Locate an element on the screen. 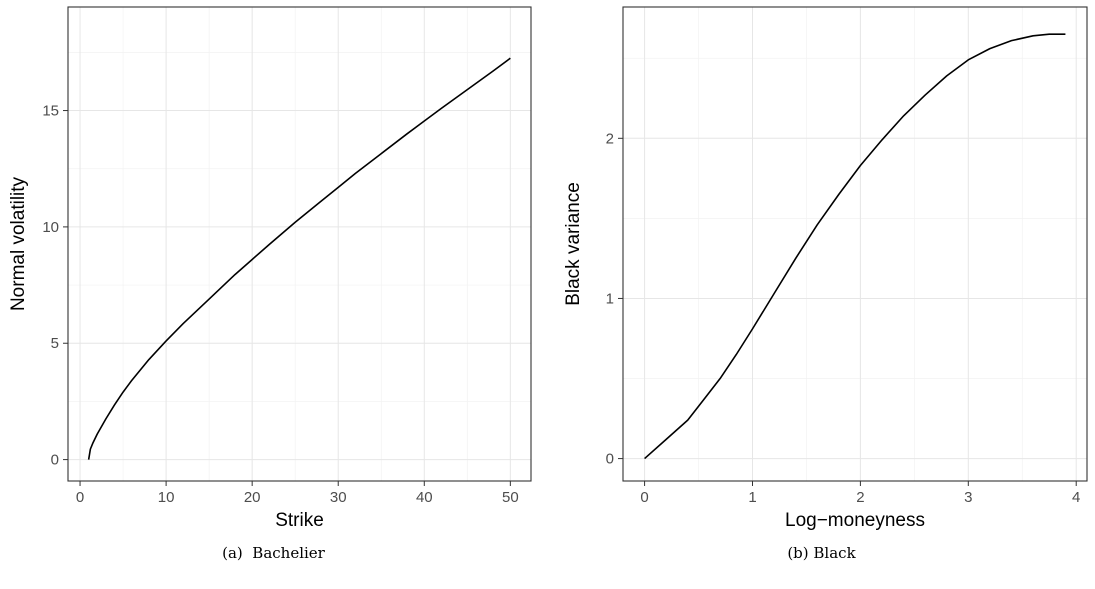 This screenshot has height=589, width=1095. y-tick-label: 2 is located at coordinates (610, 138).